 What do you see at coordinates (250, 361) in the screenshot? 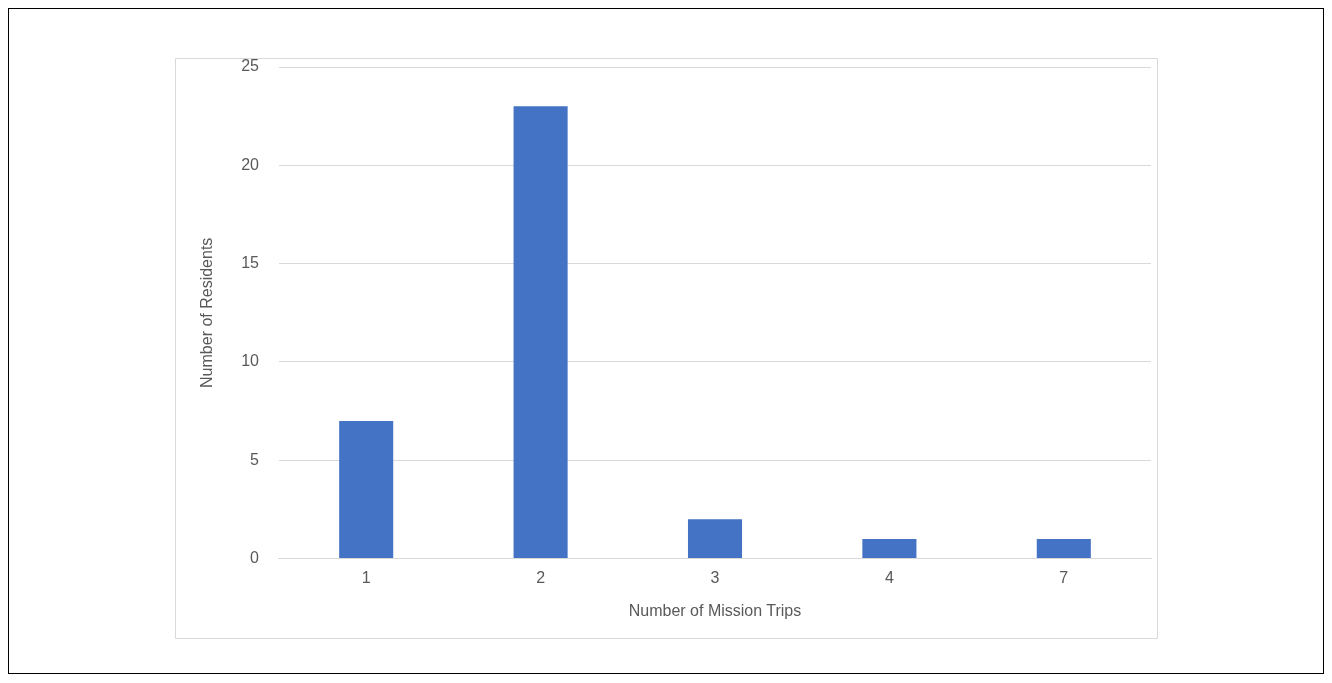
I see `y-tick-label: 10` at bounding box center [250, 361].